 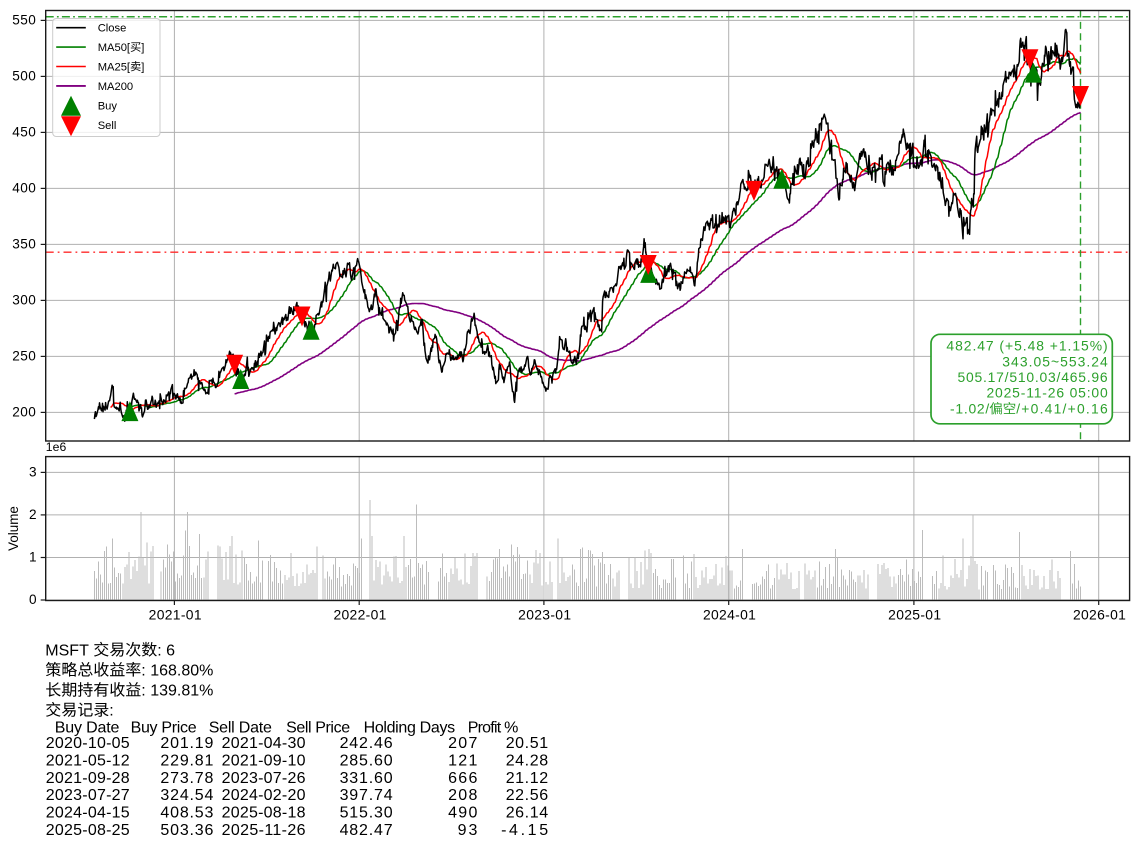 I want to click on svg-text: 0, so click(x=33, y=599).